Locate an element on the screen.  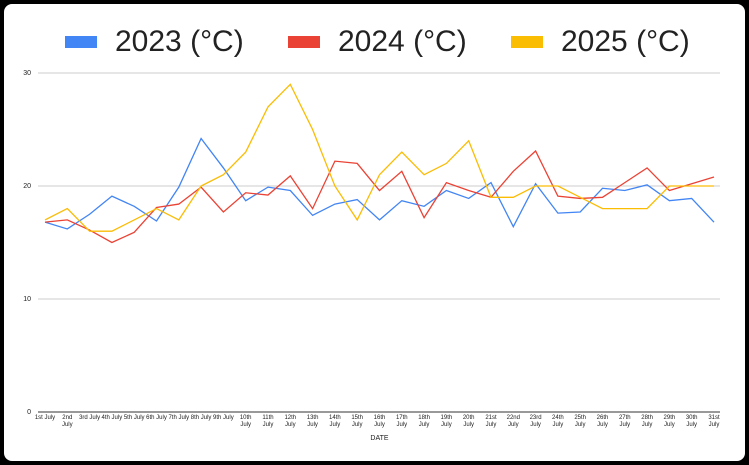
x-tick-label: 26th July is located at coordinates (602, 421).